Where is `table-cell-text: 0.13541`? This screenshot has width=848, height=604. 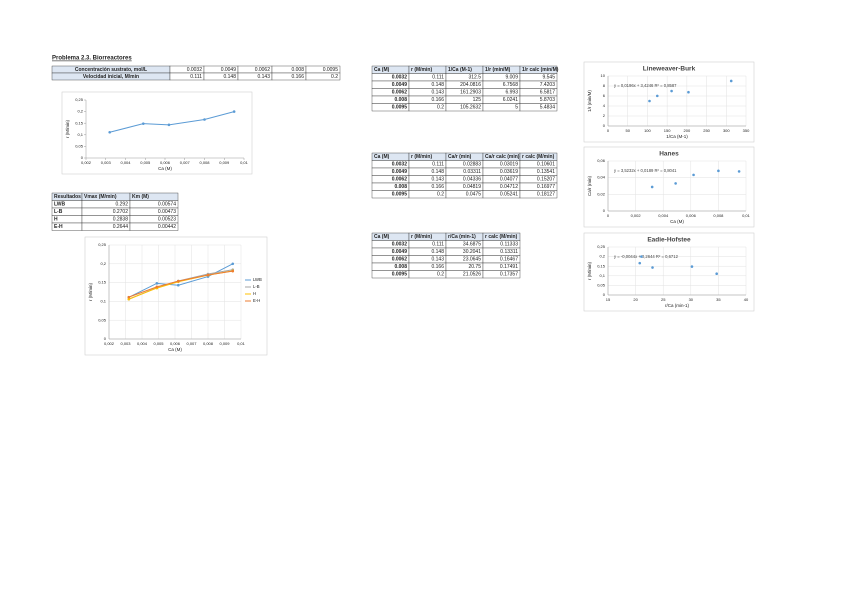
table-cell-text: 0.13541 is located at coordinates (546, 172).